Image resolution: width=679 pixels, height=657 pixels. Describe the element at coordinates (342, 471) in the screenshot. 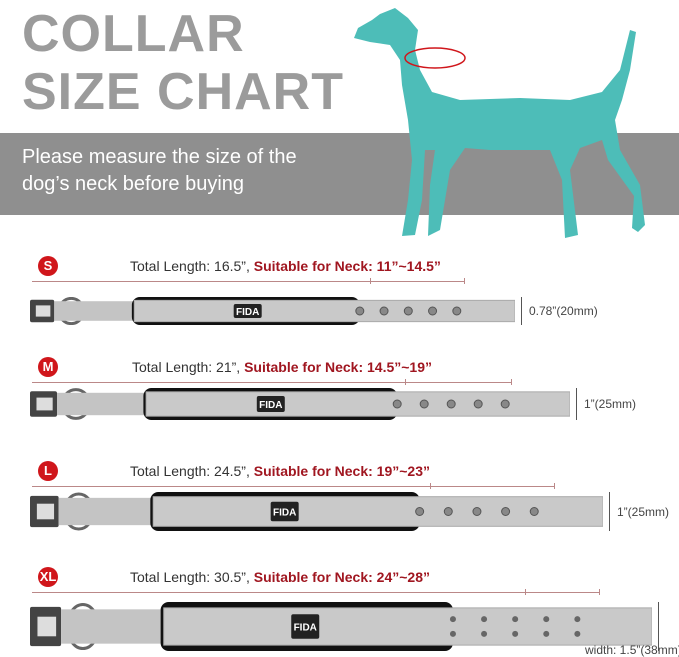

I see `neck-range: Suitable for Neck: 19”~23”` at that location.